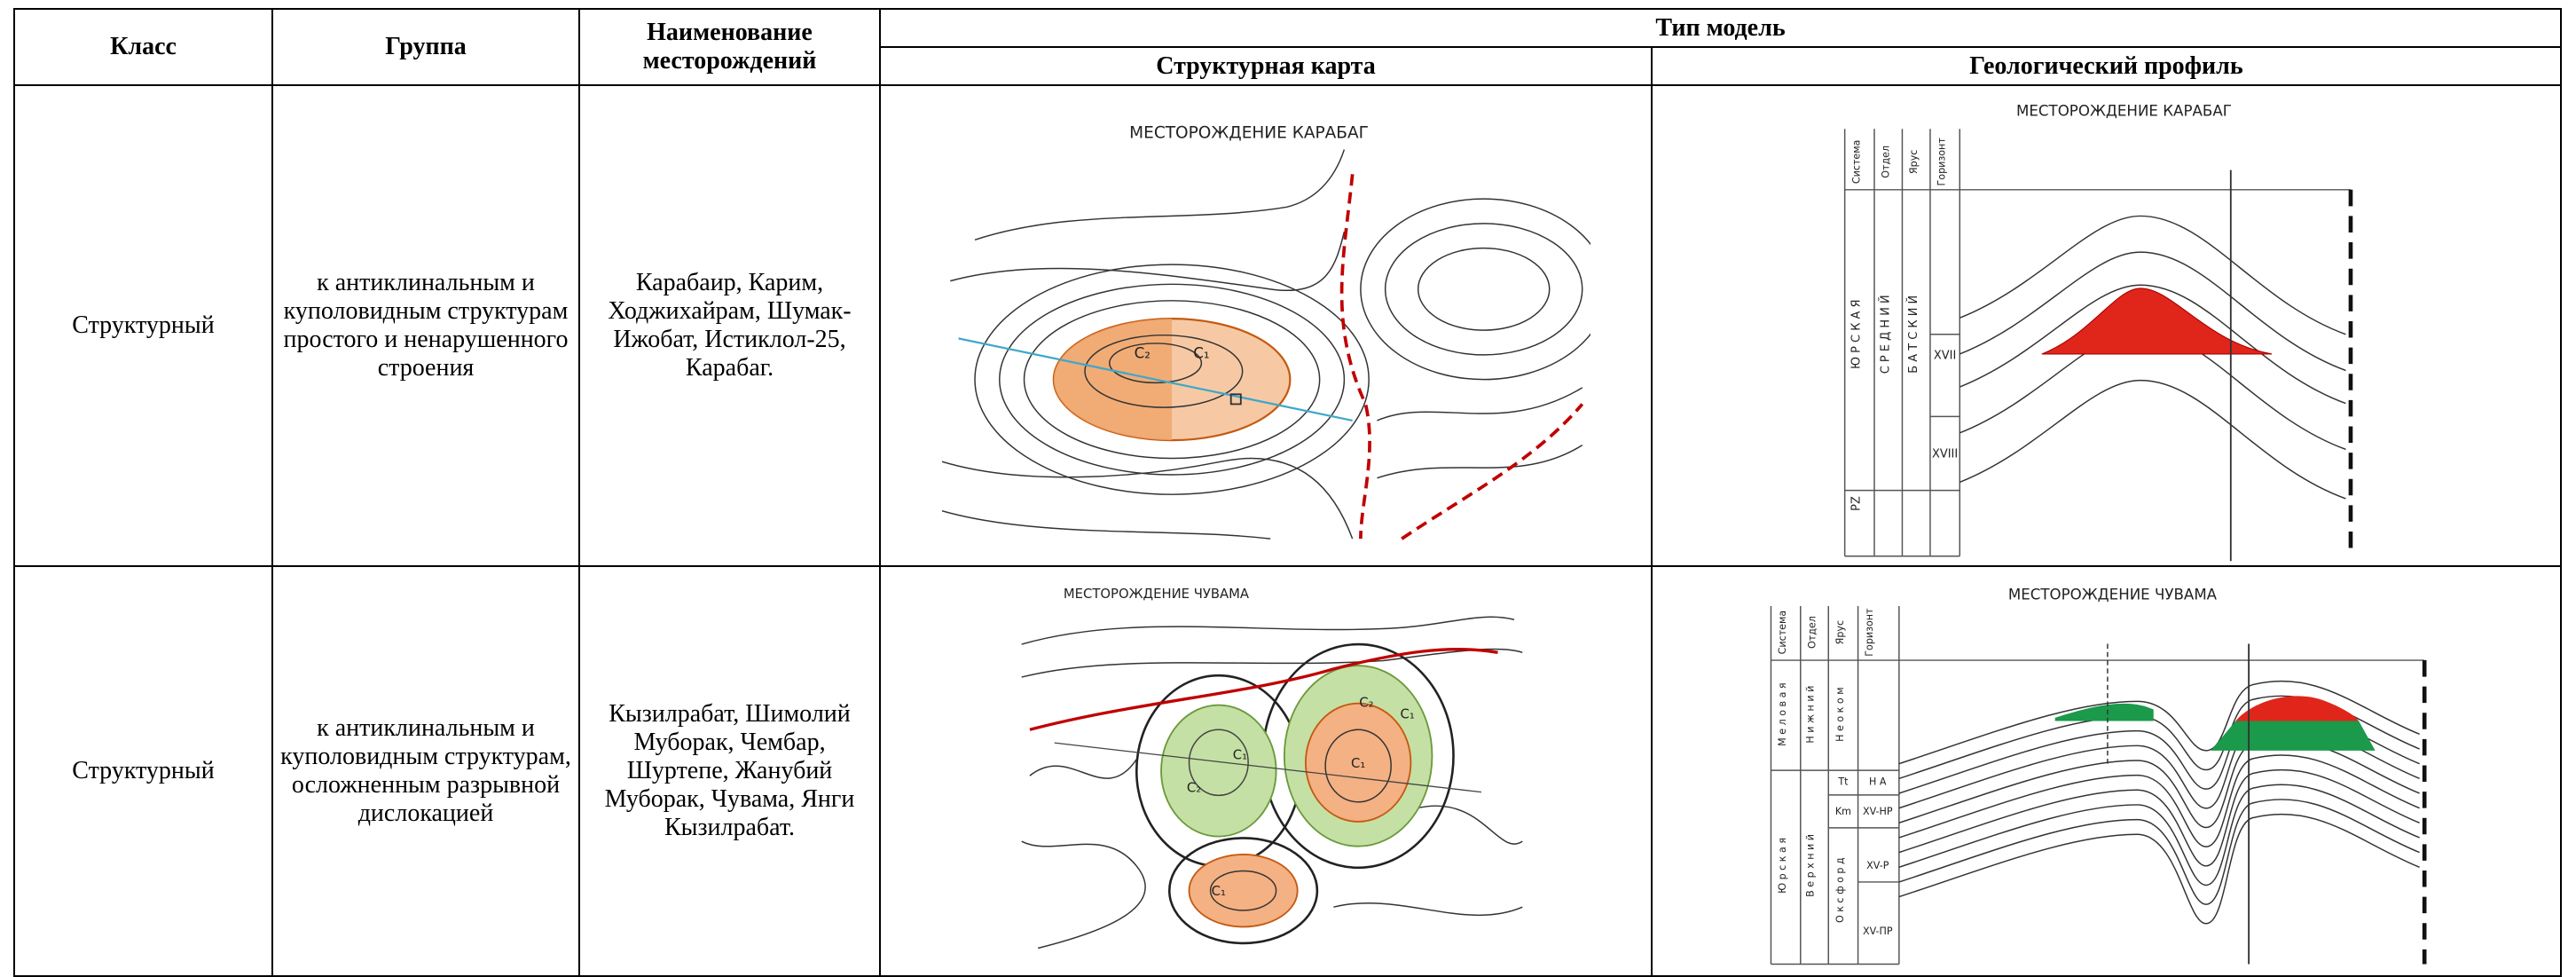  I want to click on header-cell: Наименование месторождений, so click(729, 47).